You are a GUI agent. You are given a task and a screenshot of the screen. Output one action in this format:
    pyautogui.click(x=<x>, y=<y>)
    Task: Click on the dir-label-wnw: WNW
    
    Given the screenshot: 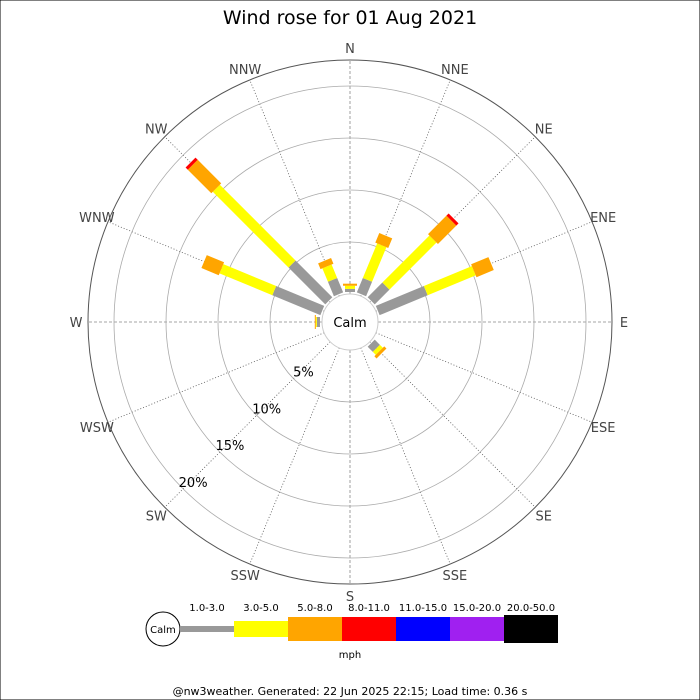 What is the action you would take?
    pyautogui.click(x=97, y=218)
    